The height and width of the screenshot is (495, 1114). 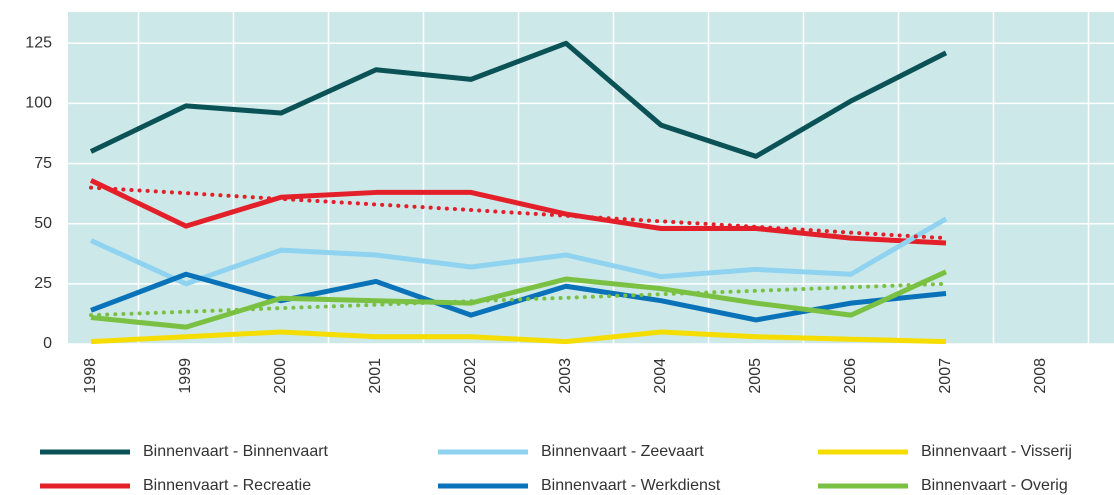 I want to click on y-tick-label: 50, so click(x=43, y=223).